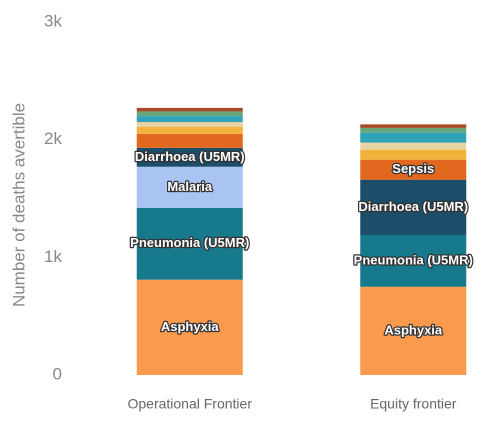  Describe the element at coordinates (413, 404) in the screenshot. I see `x-tick-label: Equity frontier` at that location.